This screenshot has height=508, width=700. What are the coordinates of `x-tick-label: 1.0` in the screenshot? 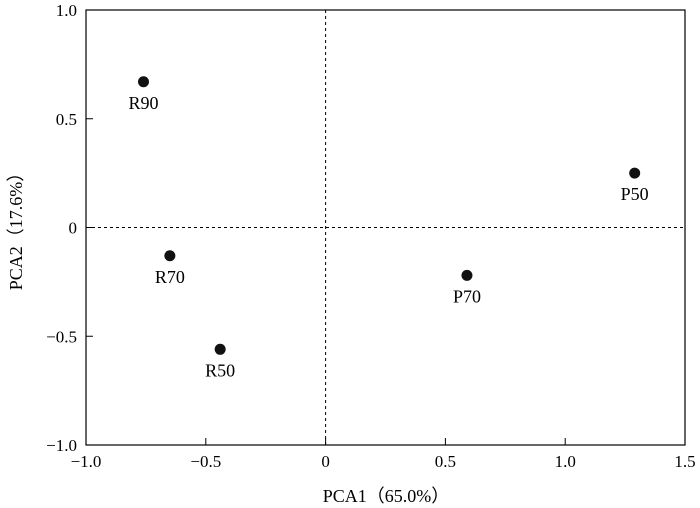 It's located at (565, 461).